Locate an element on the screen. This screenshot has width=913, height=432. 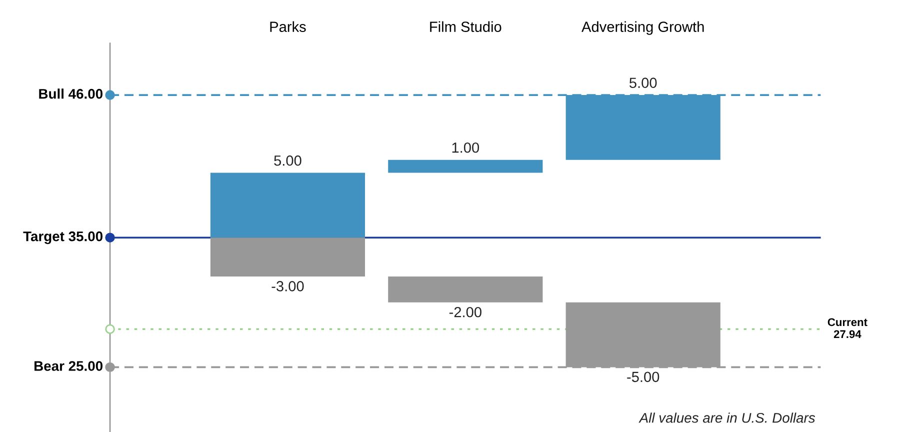
ref-line-label: Target 35.00 is located at coordinates (63, 237).